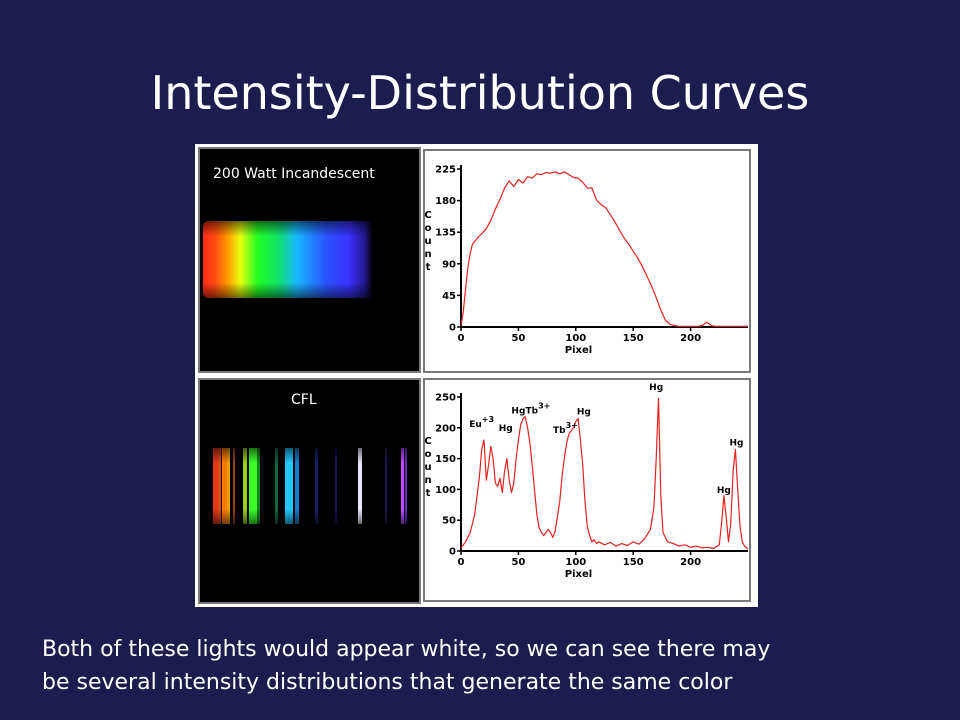 The width and height of the screenshot is (960, 720). I want to click on y-tick-label: 90, so click(449, 264).